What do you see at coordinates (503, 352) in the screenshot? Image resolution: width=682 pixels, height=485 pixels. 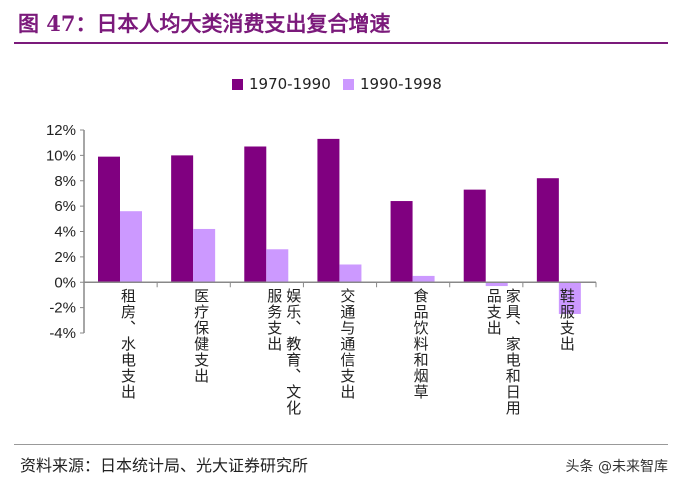 I see `x-category-label: 家具、家电和日用品支出` at bounding box center [503, 352].